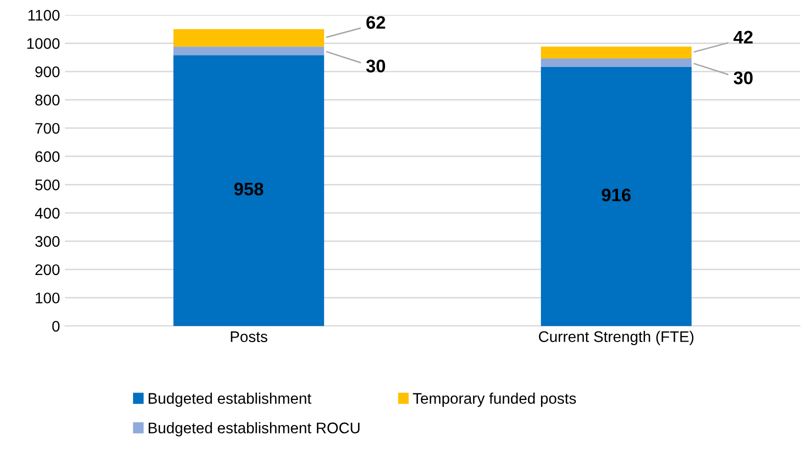 Image resolution: width=810 pixels, height=456 pixels. What do you see at coordinates (47, 185) in the screenshot?
I see `y-tick-label: 500` at bounding box center [47, 185].